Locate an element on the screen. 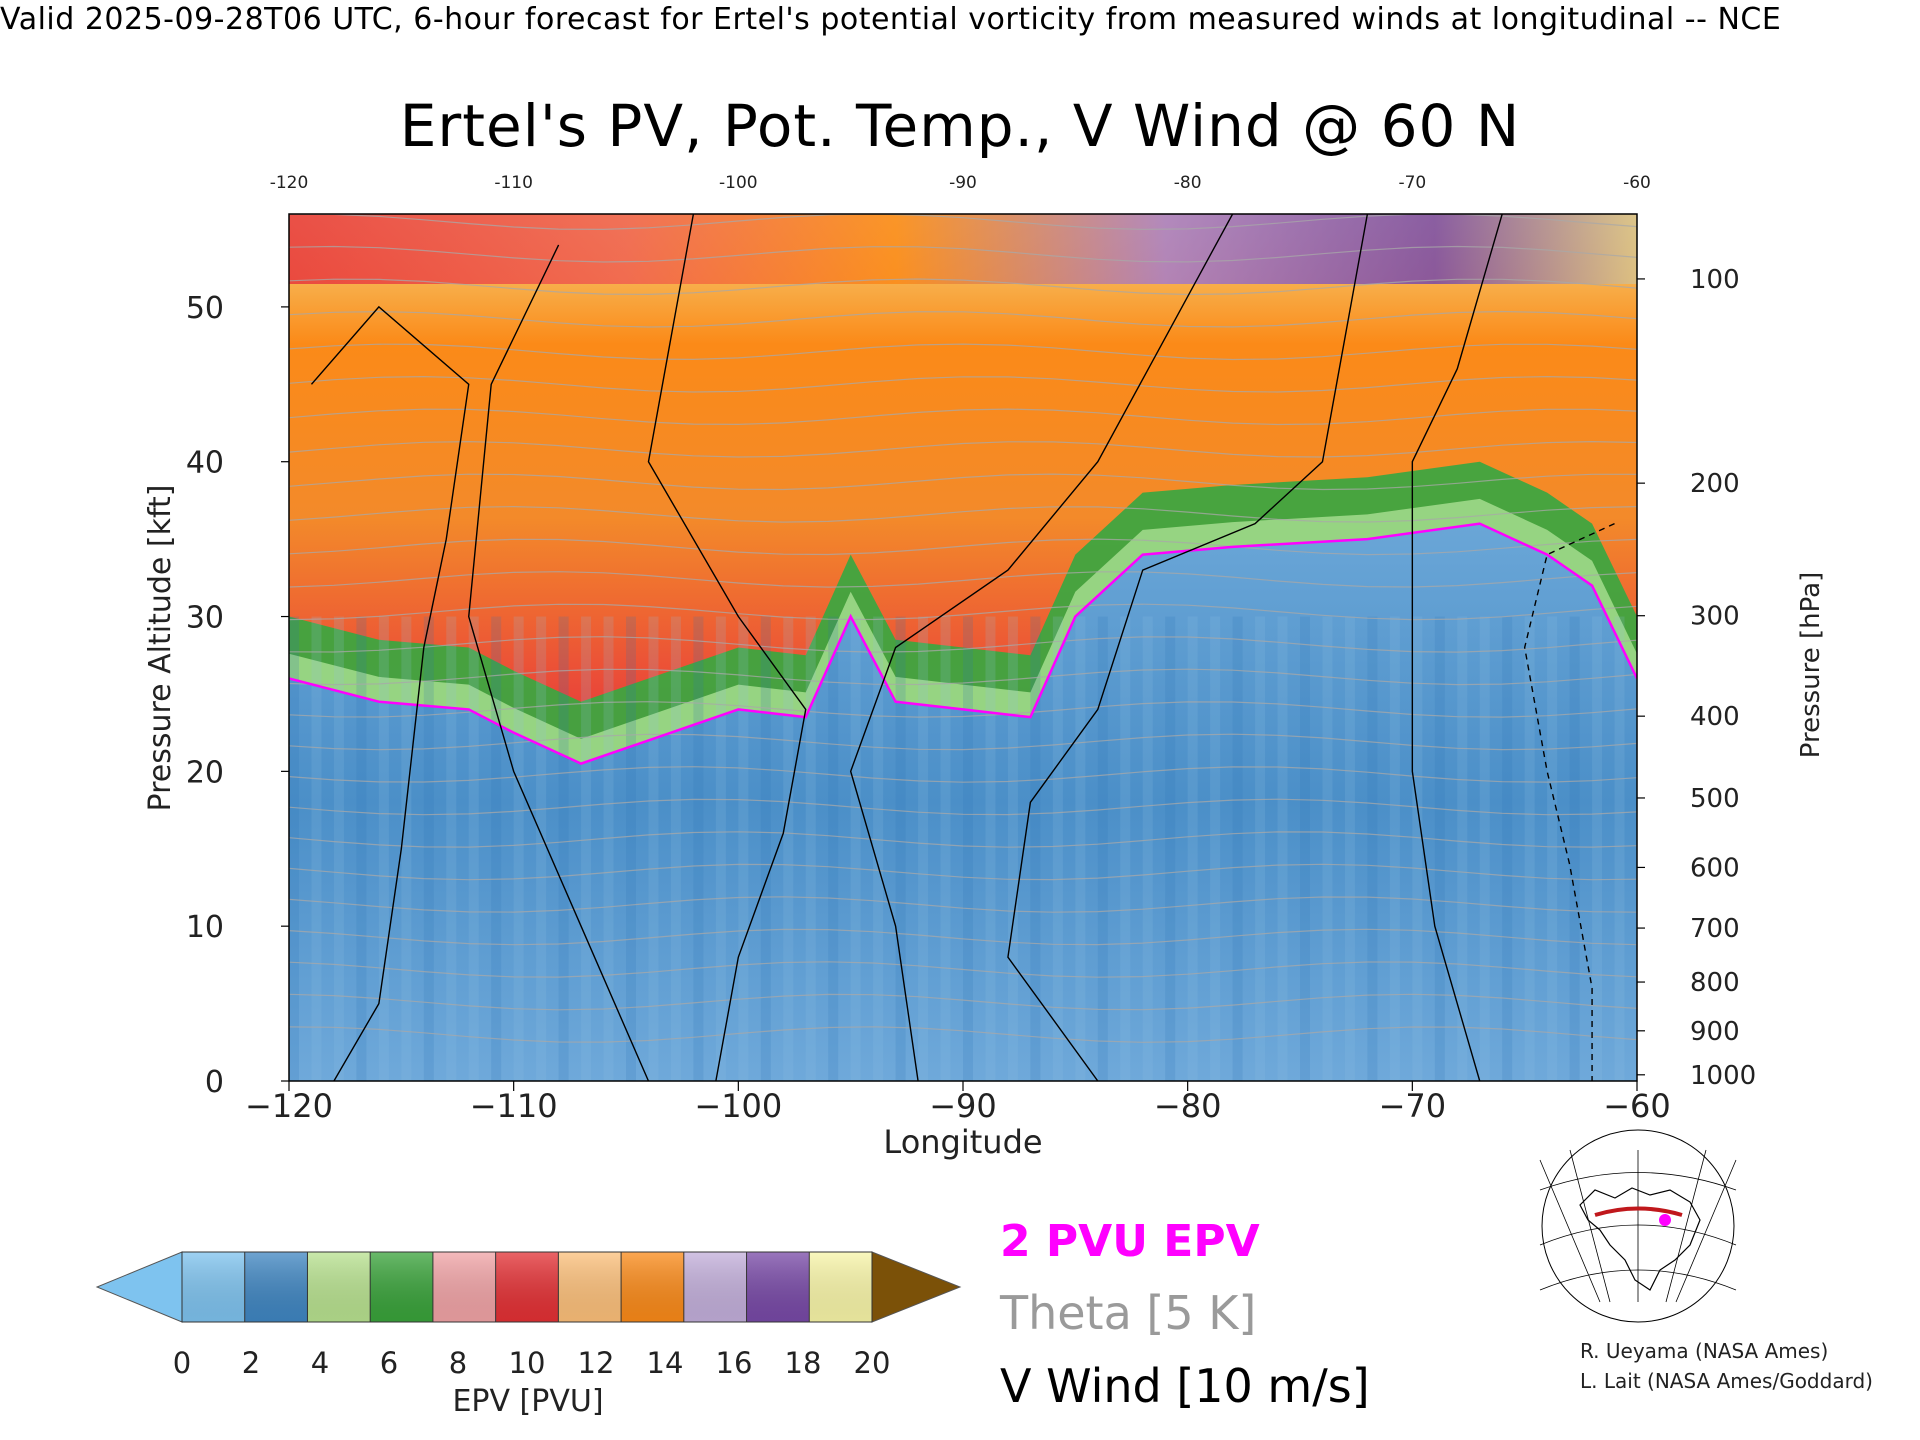 The image size is (1920, 1440). y2-tick-label: 300 is located at coordinates (1715, 617).